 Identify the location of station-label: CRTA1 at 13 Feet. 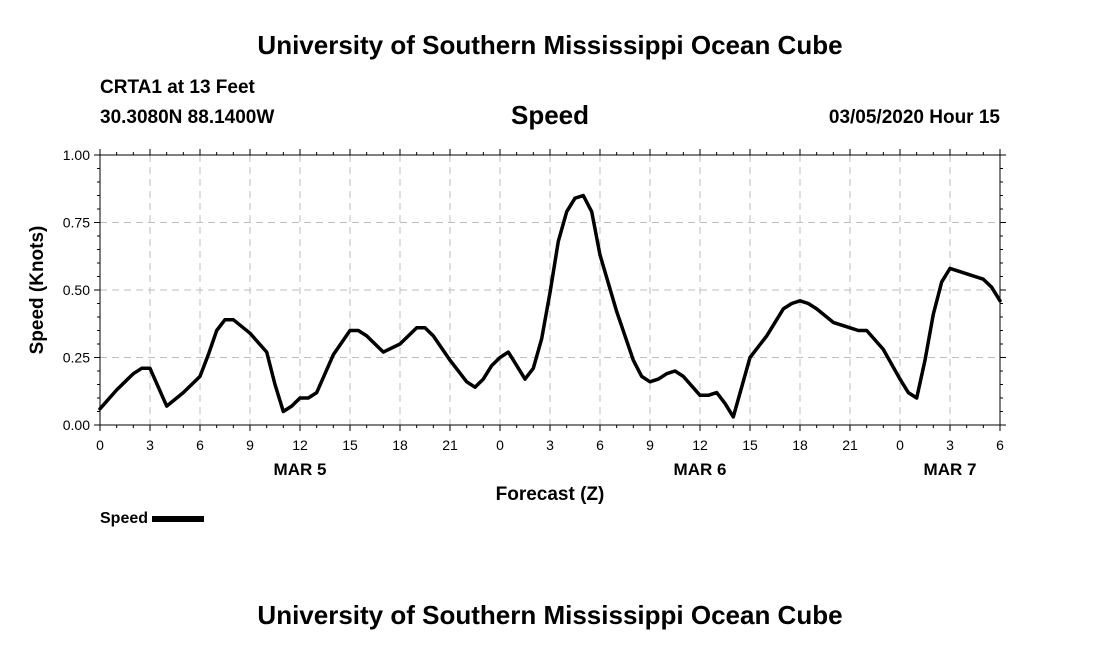
(177, 87).